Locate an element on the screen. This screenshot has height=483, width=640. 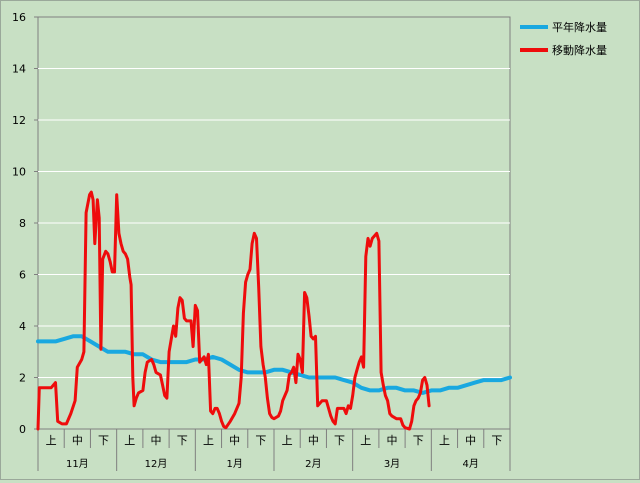
month-label: 11月 is located at coordinates (77, 464).